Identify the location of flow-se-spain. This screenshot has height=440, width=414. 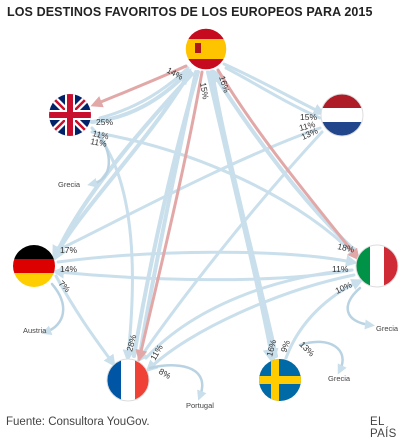
(244, 214).